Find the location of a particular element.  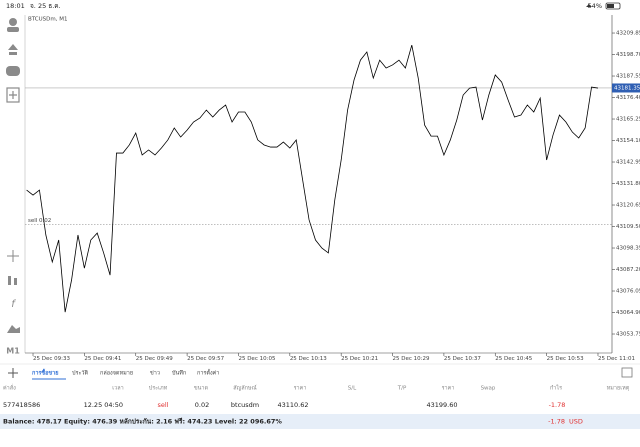

status-time: 18:01 is located at coordinates (15, 6).